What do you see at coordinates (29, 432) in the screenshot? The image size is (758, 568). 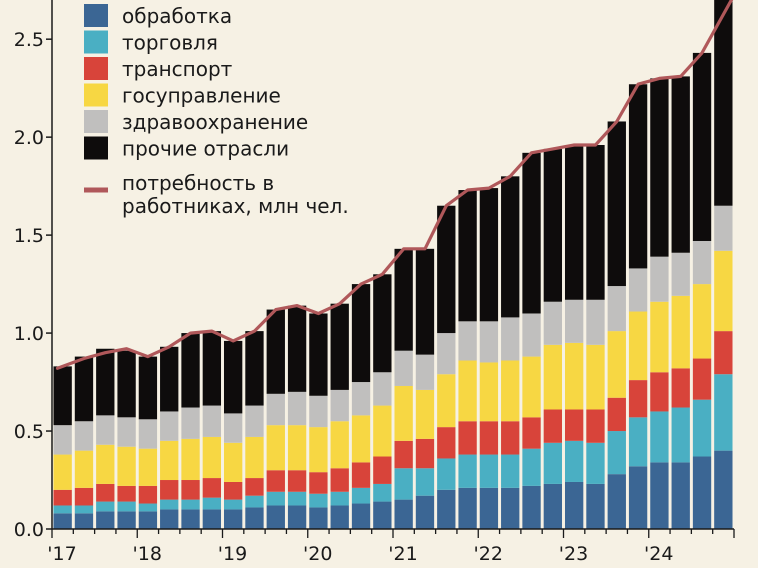 I see `y-tick-label: 0.5` at bounding box center [29, 432].